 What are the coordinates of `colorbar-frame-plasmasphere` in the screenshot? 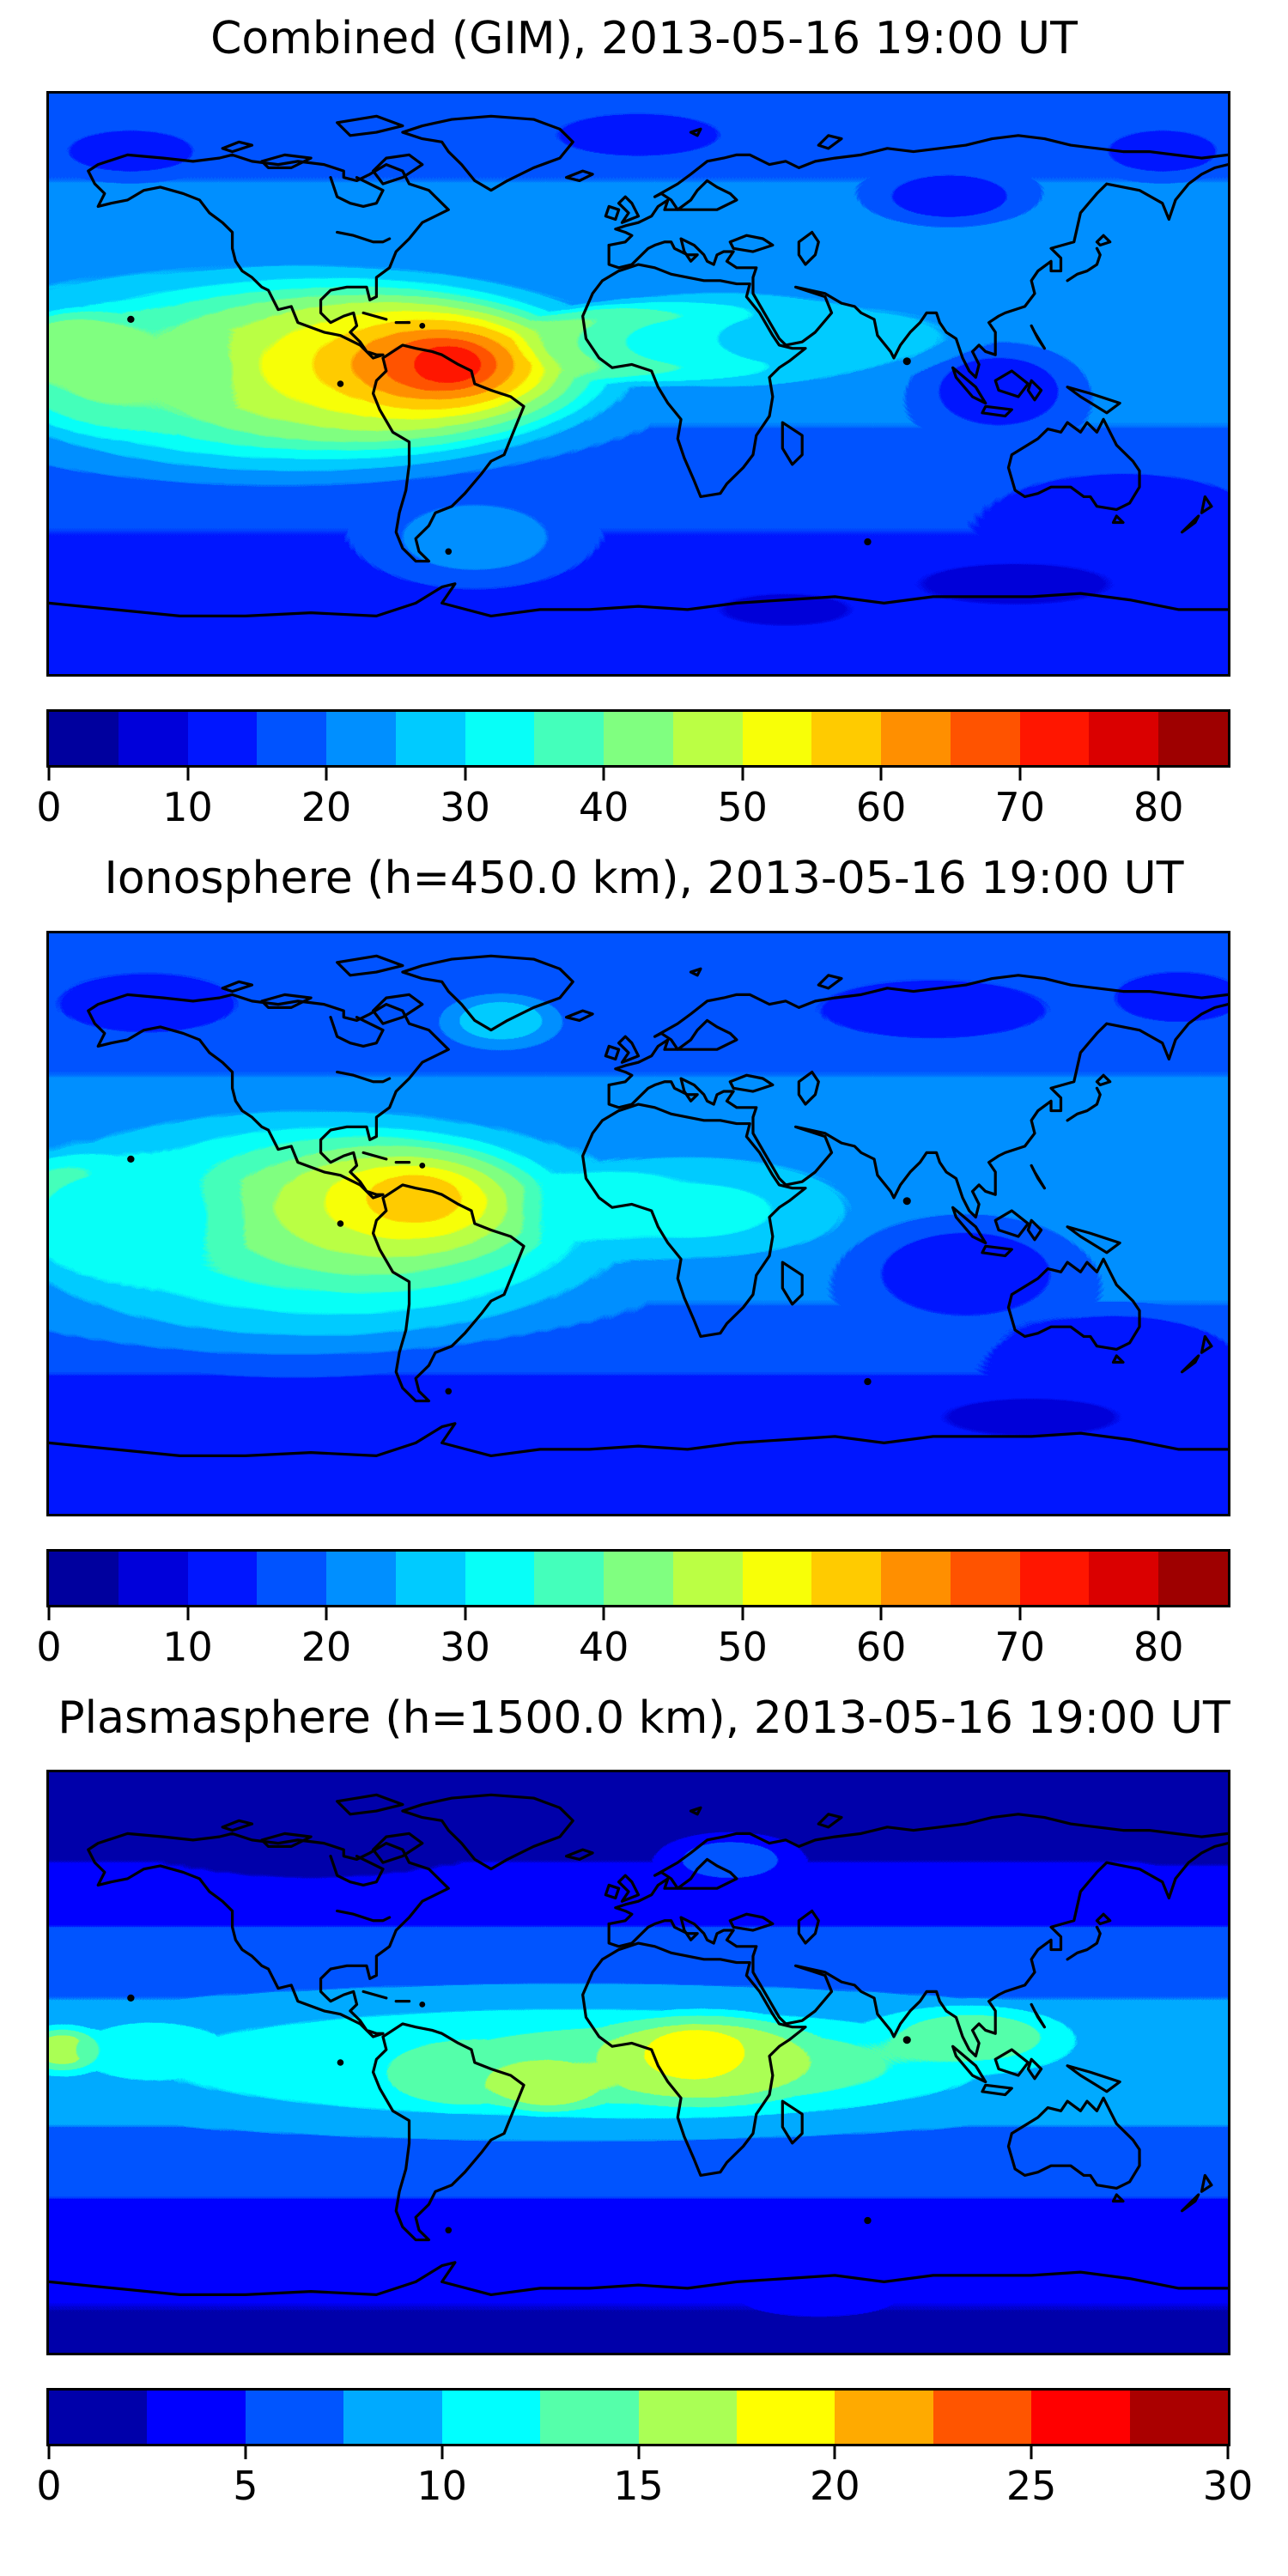 It's located at (638, 2418).